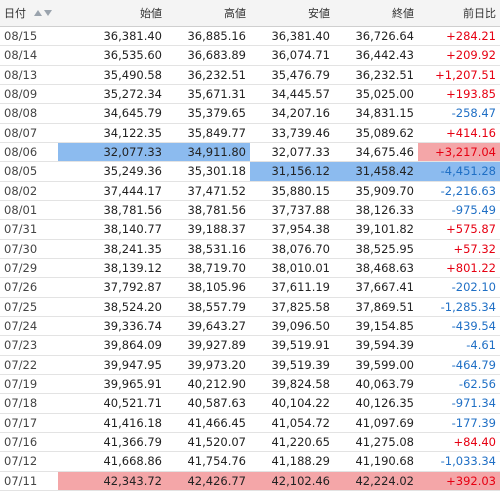  What do you see at coordinates (384, 442) in the screenshot?
I see `price-cell: 41,275.08` at bounding box center [384, 442].